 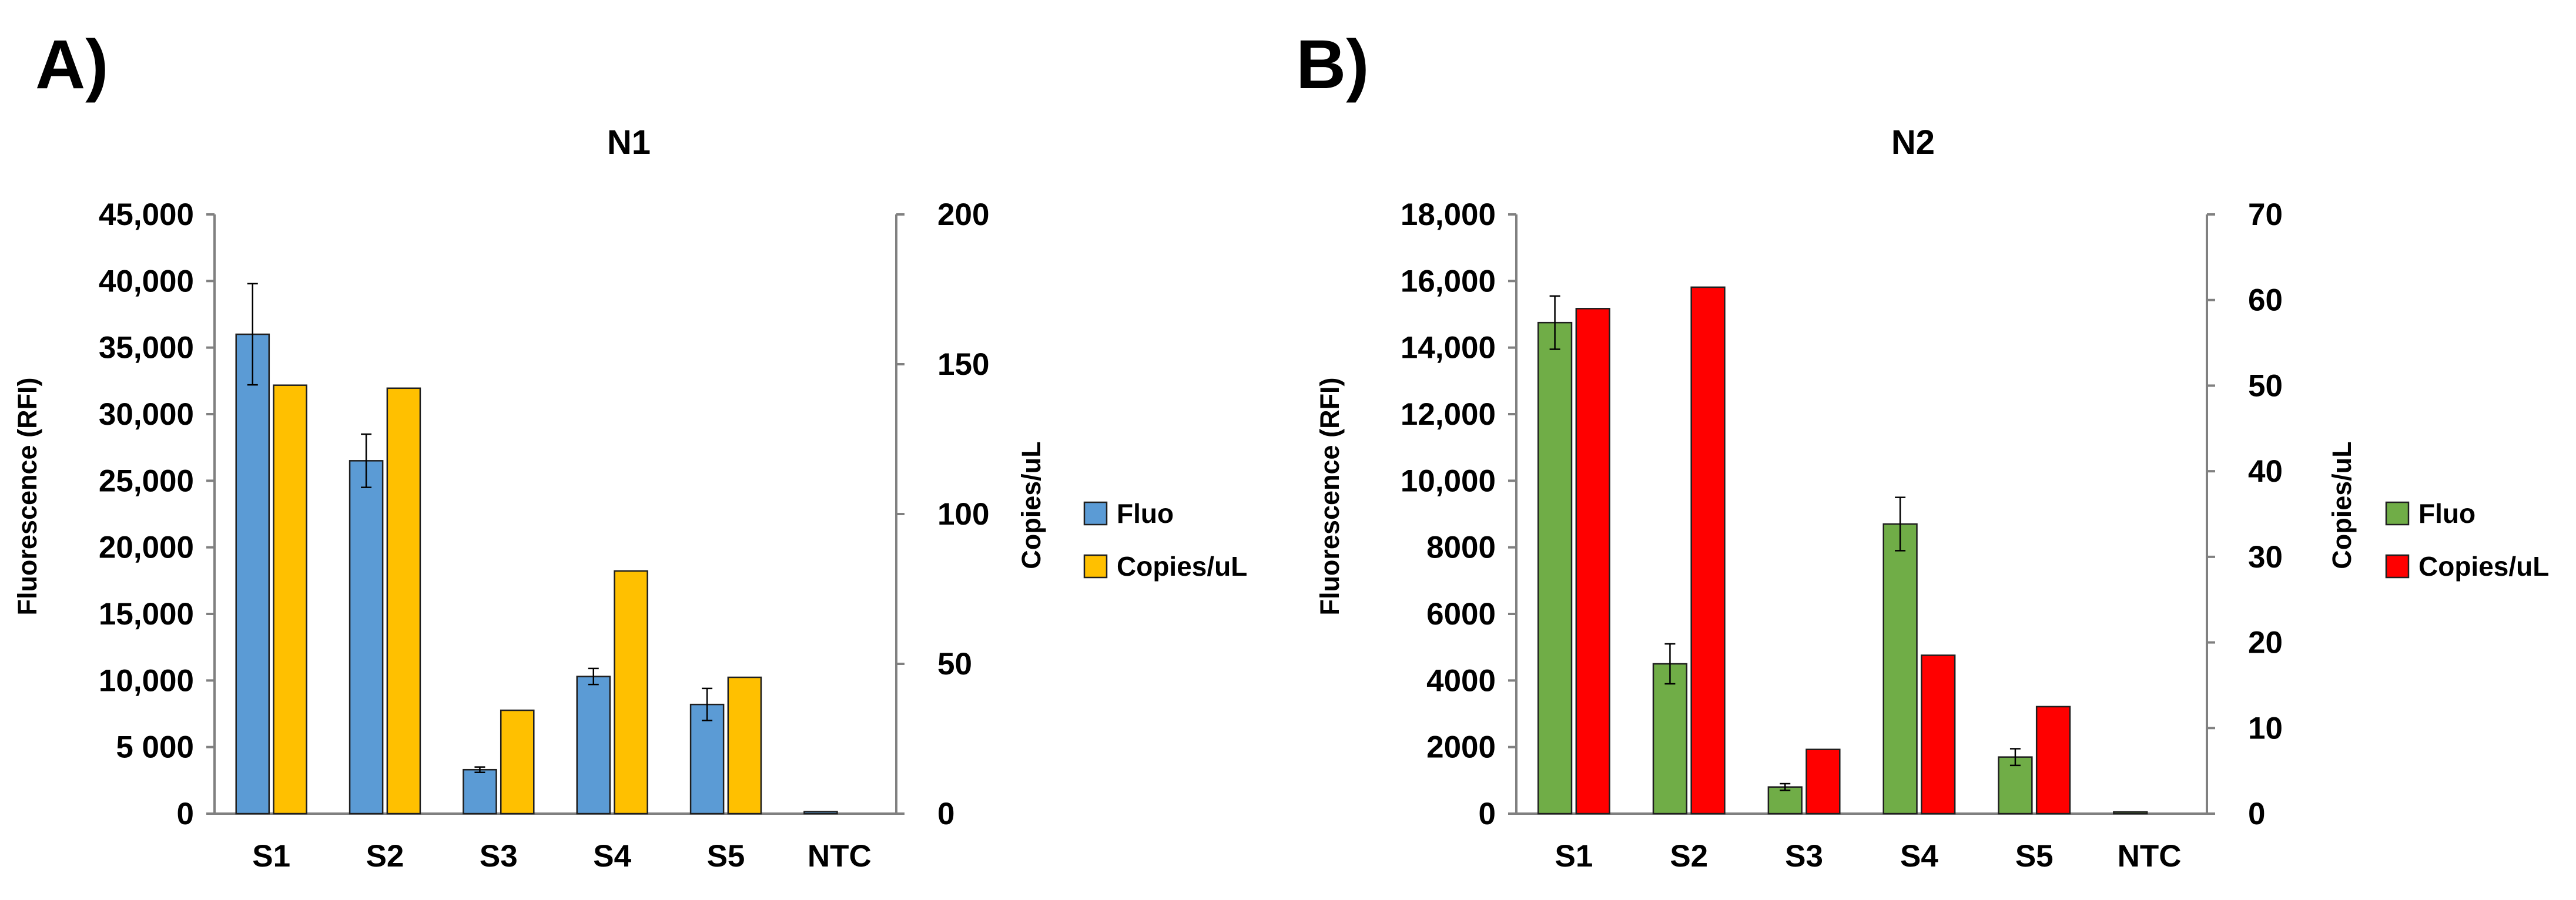 What do you see at coordinates (1448, 215) in the screenshot?
I see `y-tick-label-b: 18,000` at bounding box center [1448, 215].